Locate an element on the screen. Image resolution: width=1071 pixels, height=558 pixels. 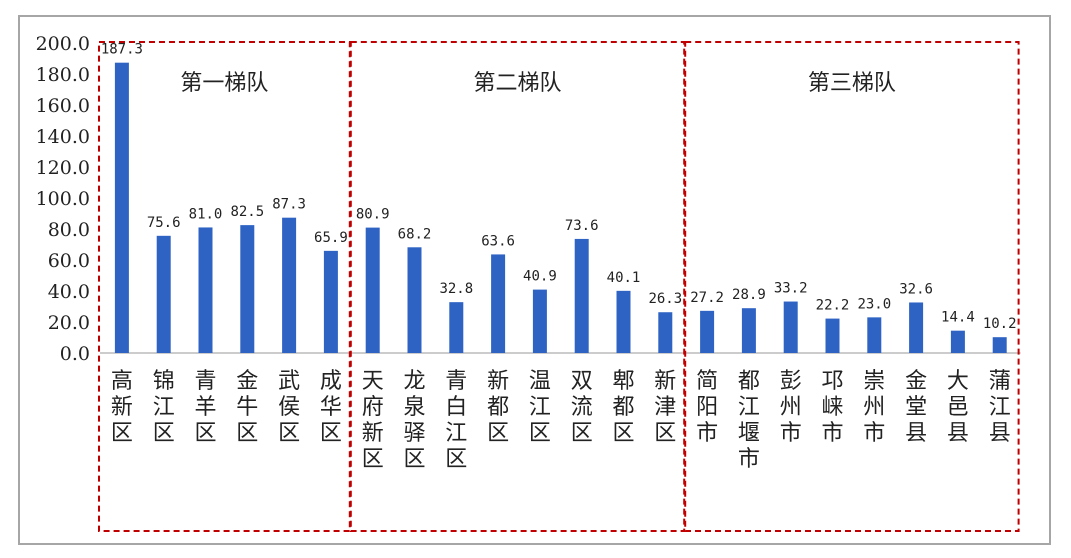
bar-value-label: 40.1 is located at coordinates (624, 278).